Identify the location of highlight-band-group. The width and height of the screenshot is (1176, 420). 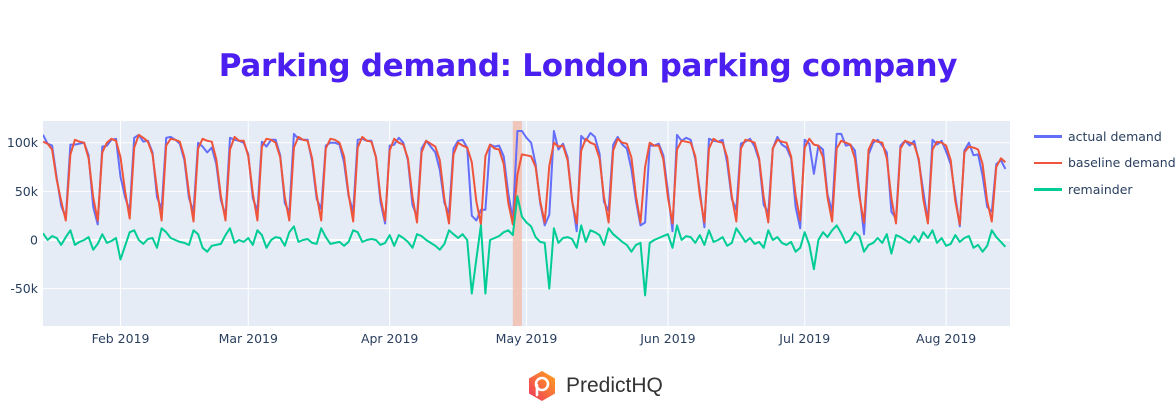
(517, 223).